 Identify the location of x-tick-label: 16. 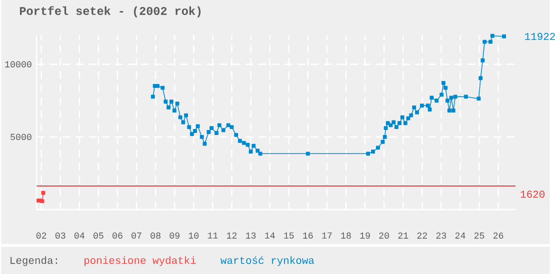
(308, 235).